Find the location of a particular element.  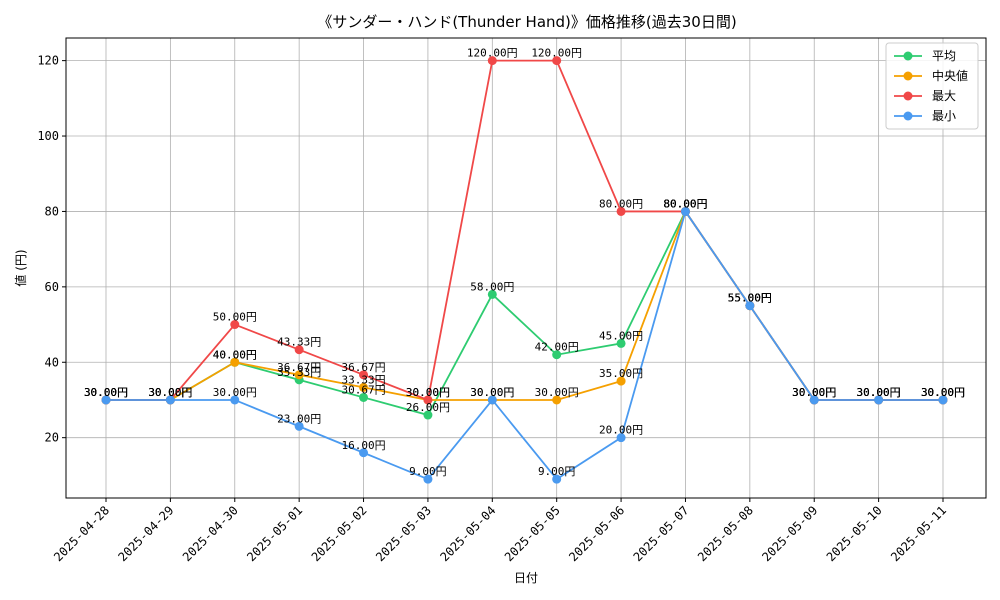

data-label: 120.00円 is located at coordinates (556, 53).